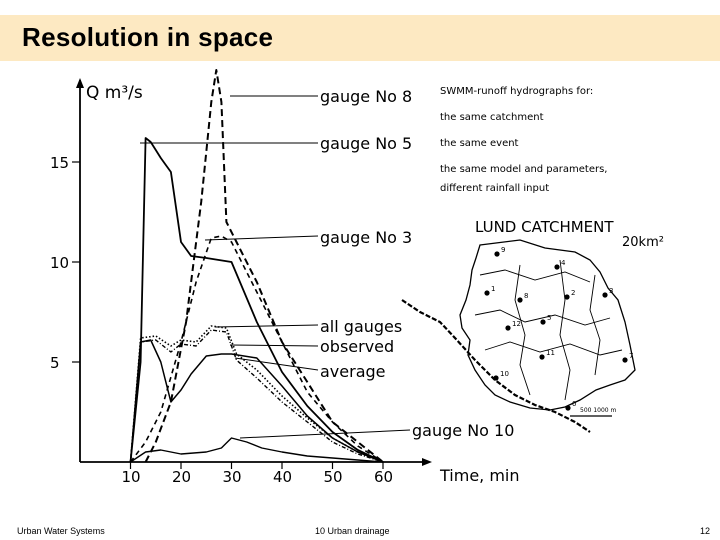  Describe the element at coordinates (61, 531) in the screenshot. I see `footer-course: Urban Water Systems` at that location.